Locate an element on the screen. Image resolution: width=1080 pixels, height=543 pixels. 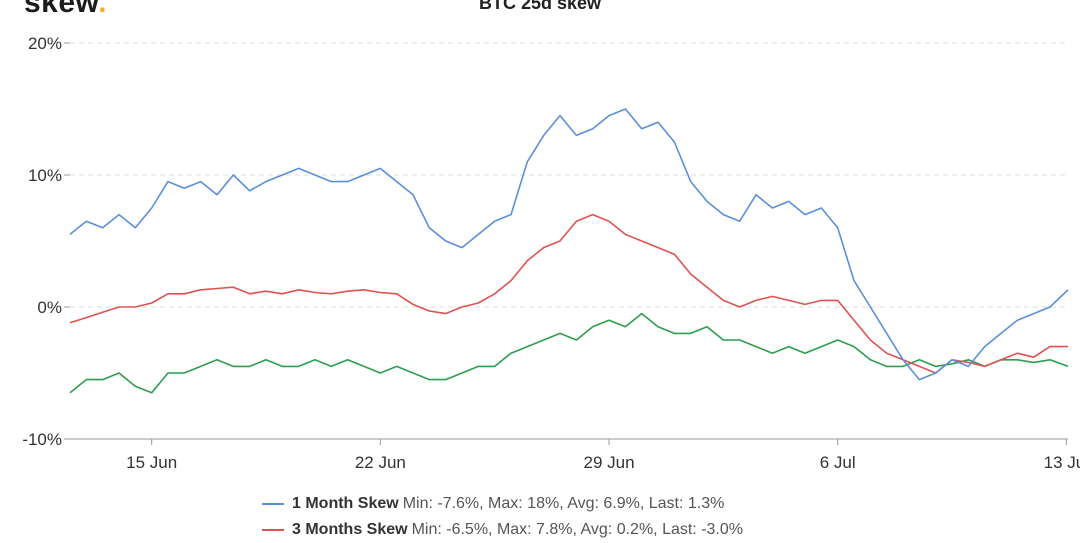
legend-series-name: 3 Months Skew is located at coordinates (350, 529).